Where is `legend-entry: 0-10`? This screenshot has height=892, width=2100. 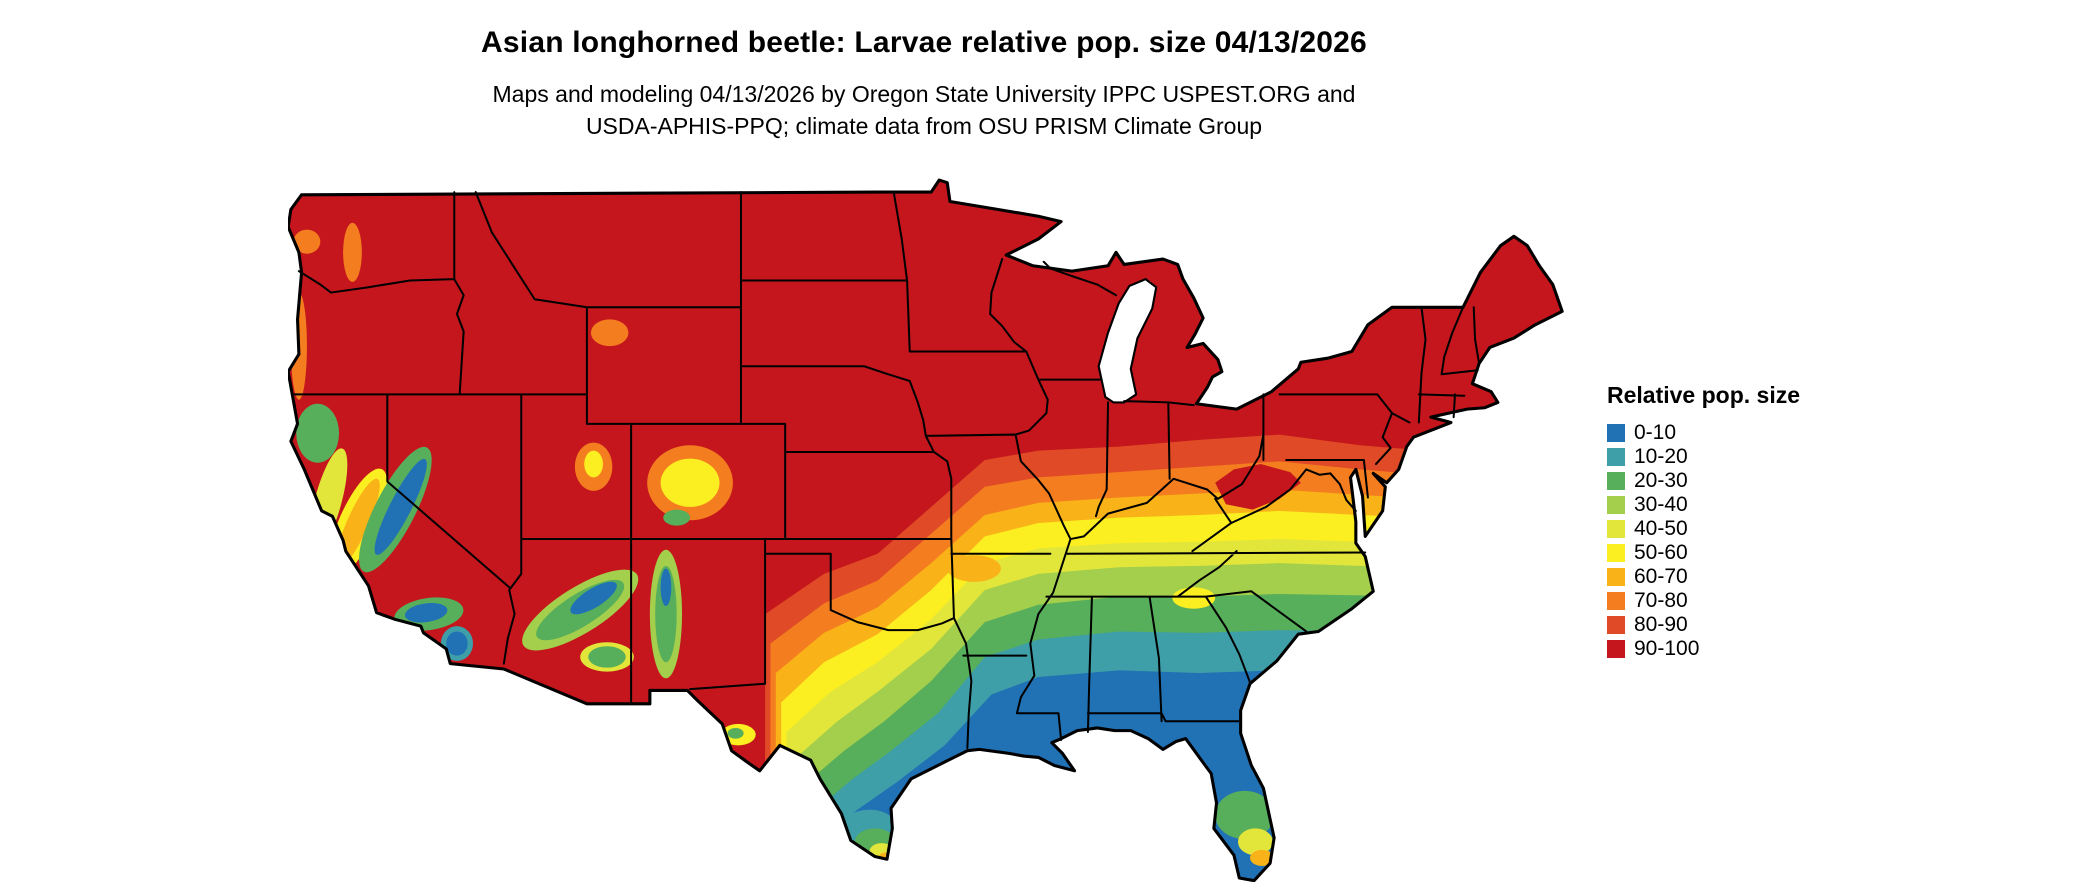
legend-entry: 0-10 is located at coordinates (1703, 433).